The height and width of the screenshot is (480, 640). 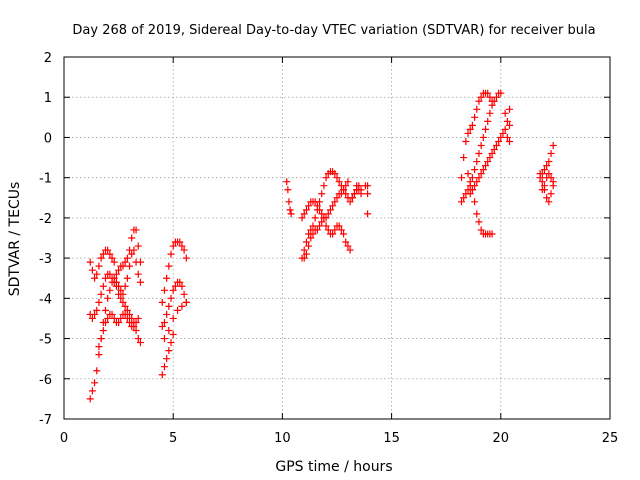 What do you see at coordinates (173, 438) in the screenshot?
I see `x-tick-label: 5` at bounding box center [173, 438].